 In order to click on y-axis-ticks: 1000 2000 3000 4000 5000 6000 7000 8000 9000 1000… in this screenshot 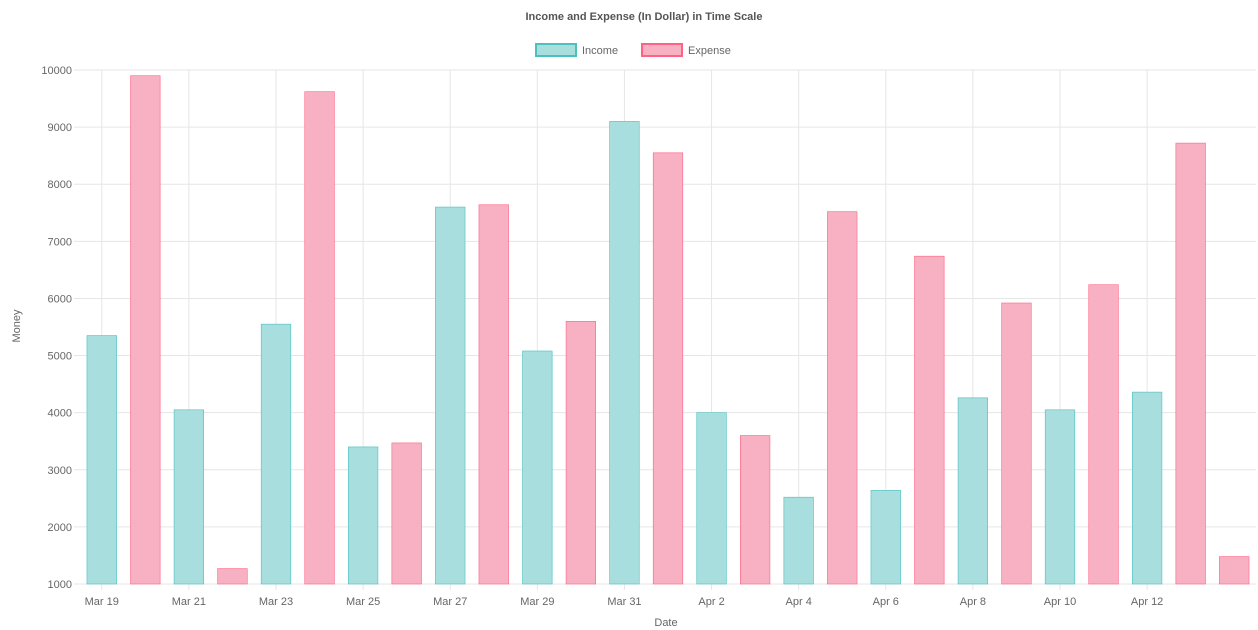, I will do `click(56, 328)`.